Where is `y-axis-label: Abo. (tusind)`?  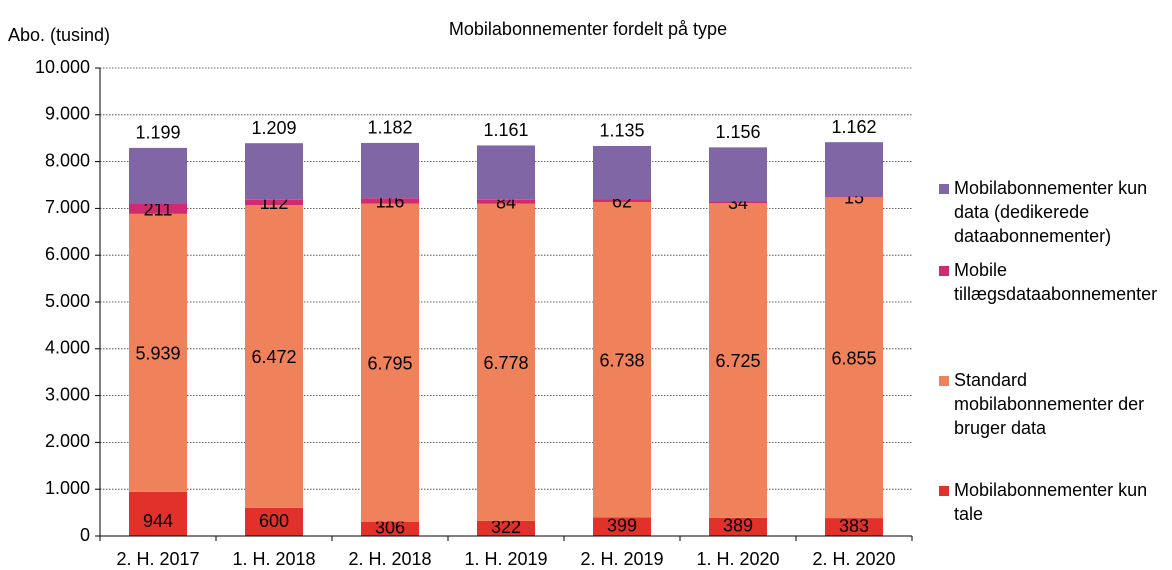
y-axis-label: Abo. (tusind) is located at coordinates (59, 35).